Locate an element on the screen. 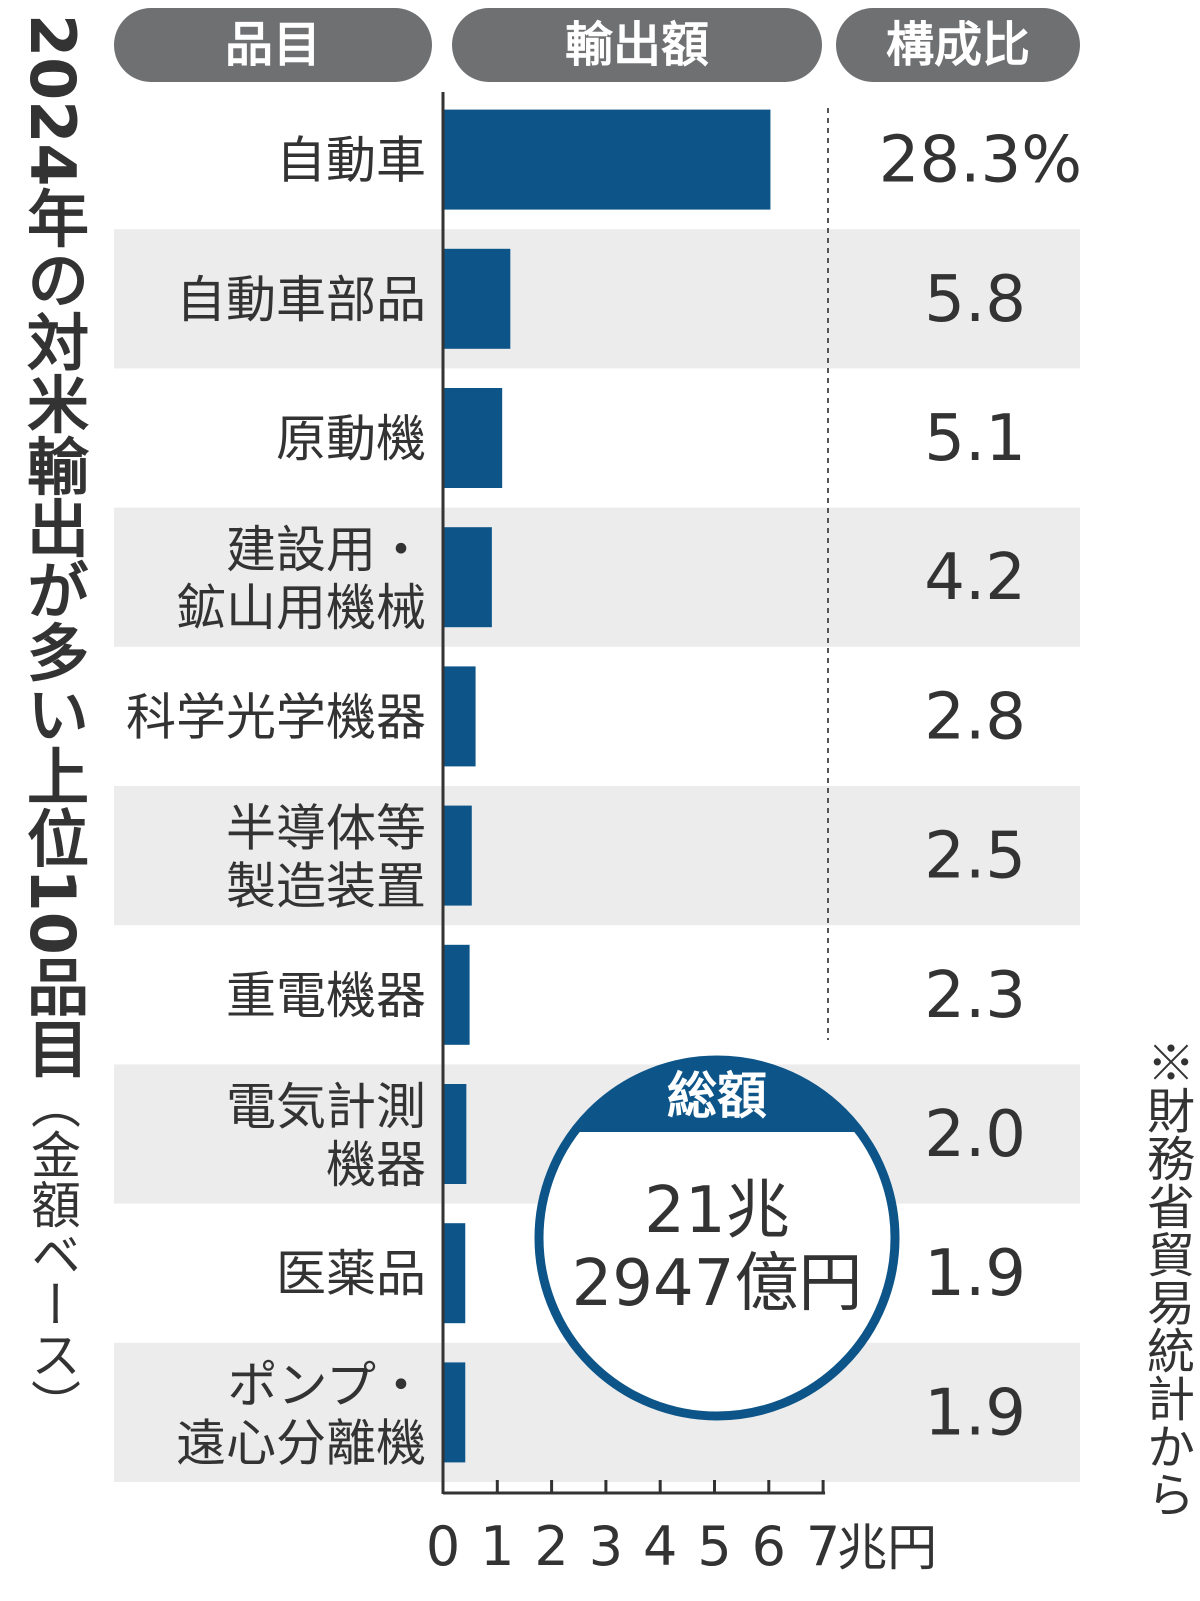  share-value: 4.2 is located at coordinates (975, 578).